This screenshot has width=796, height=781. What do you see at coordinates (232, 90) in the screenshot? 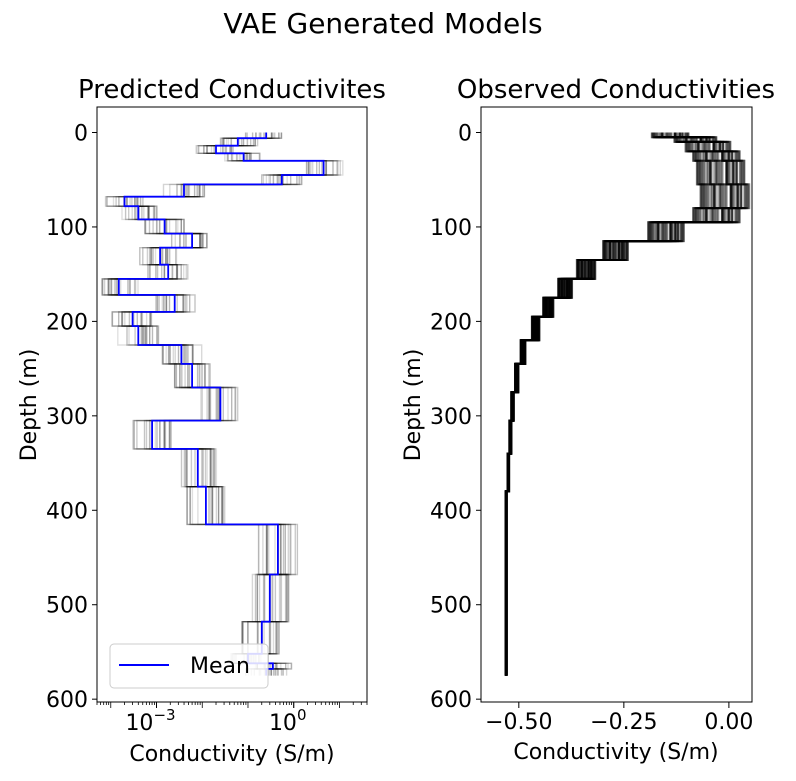
I see `predicted-panel-title: Predicted Conductivites` at bounding box center [232, 90].